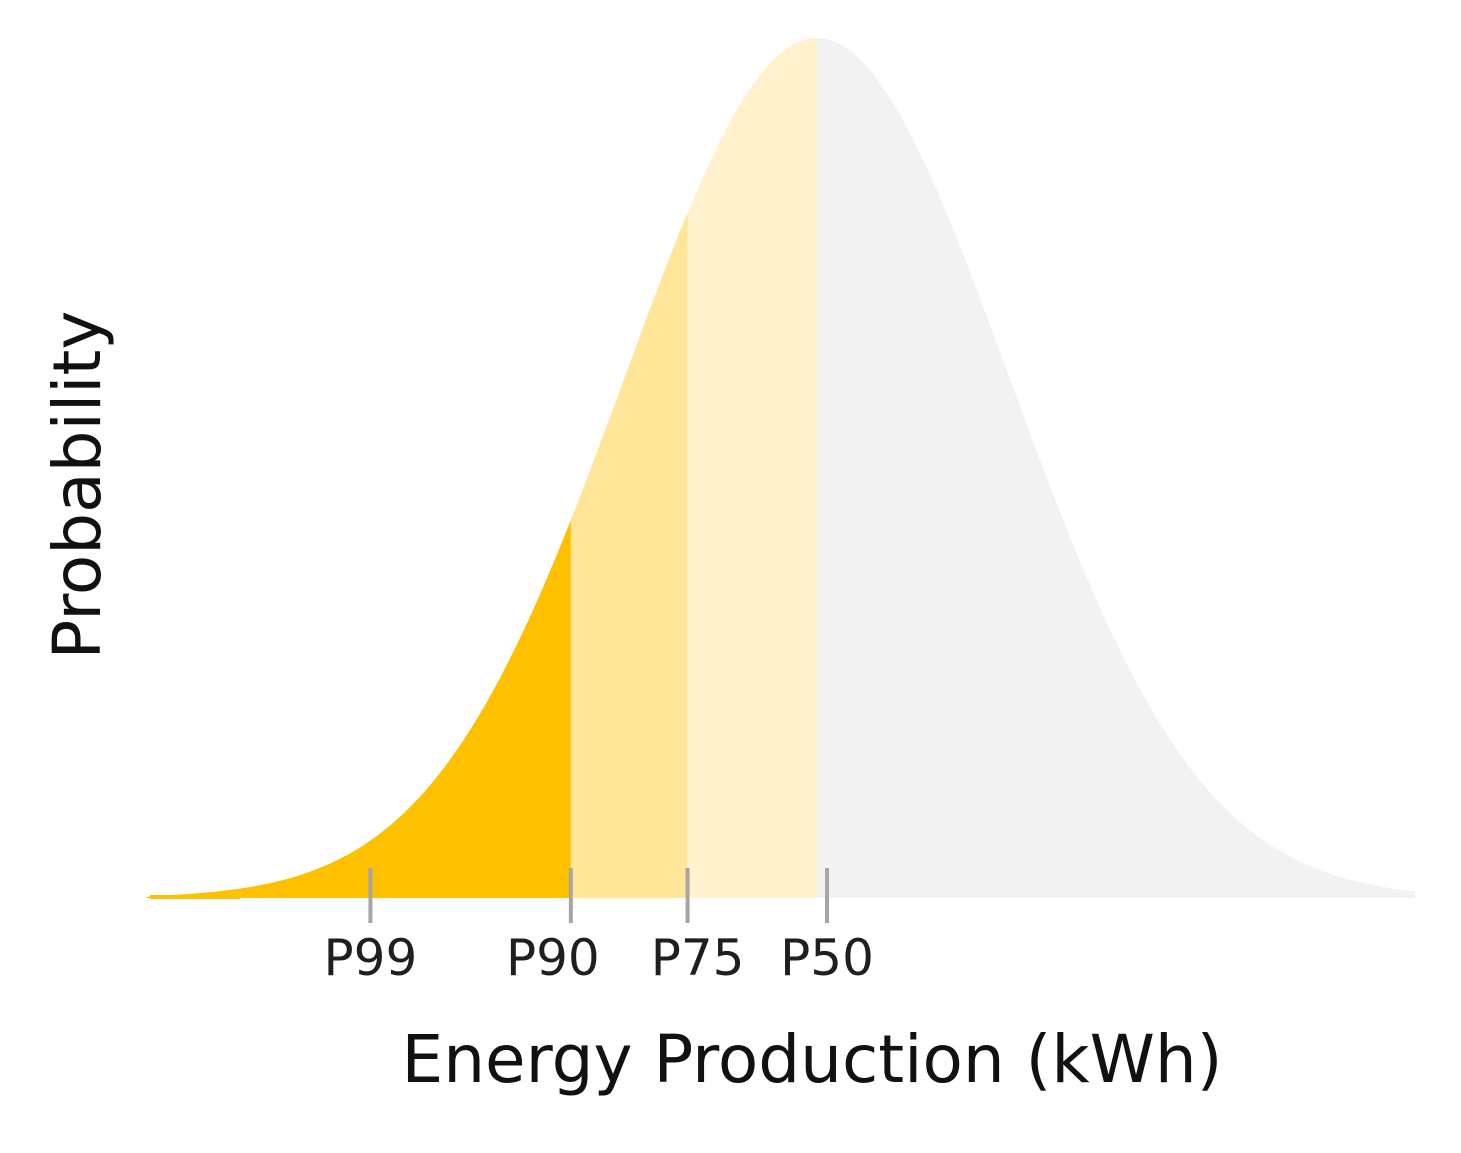 This screenshot has height=1153, width=1461. What do you see at coordinates (371, 958) in the screenshot?
I see `marker-label-p99: P99` at bounding box center [371, 958].